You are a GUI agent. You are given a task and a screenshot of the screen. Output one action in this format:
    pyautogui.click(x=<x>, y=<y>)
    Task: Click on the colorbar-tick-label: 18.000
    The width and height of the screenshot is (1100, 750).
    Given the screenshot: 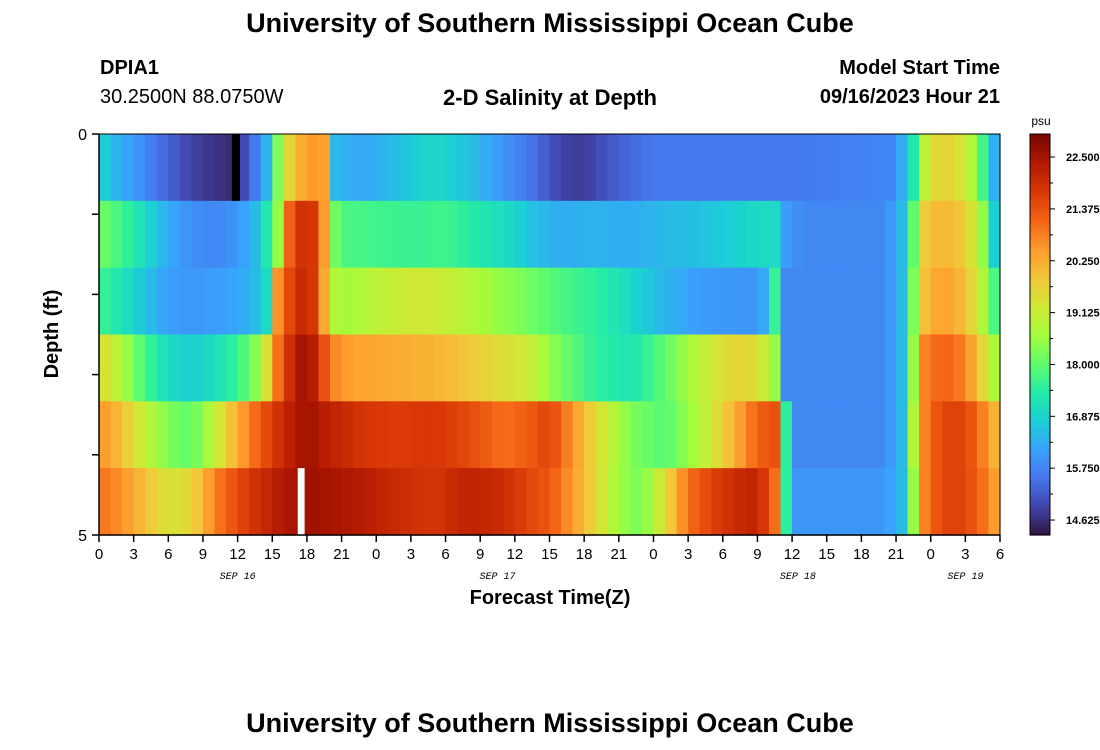 What is the action you would take?
    pyautogui.click(x=1083, y=365)
    